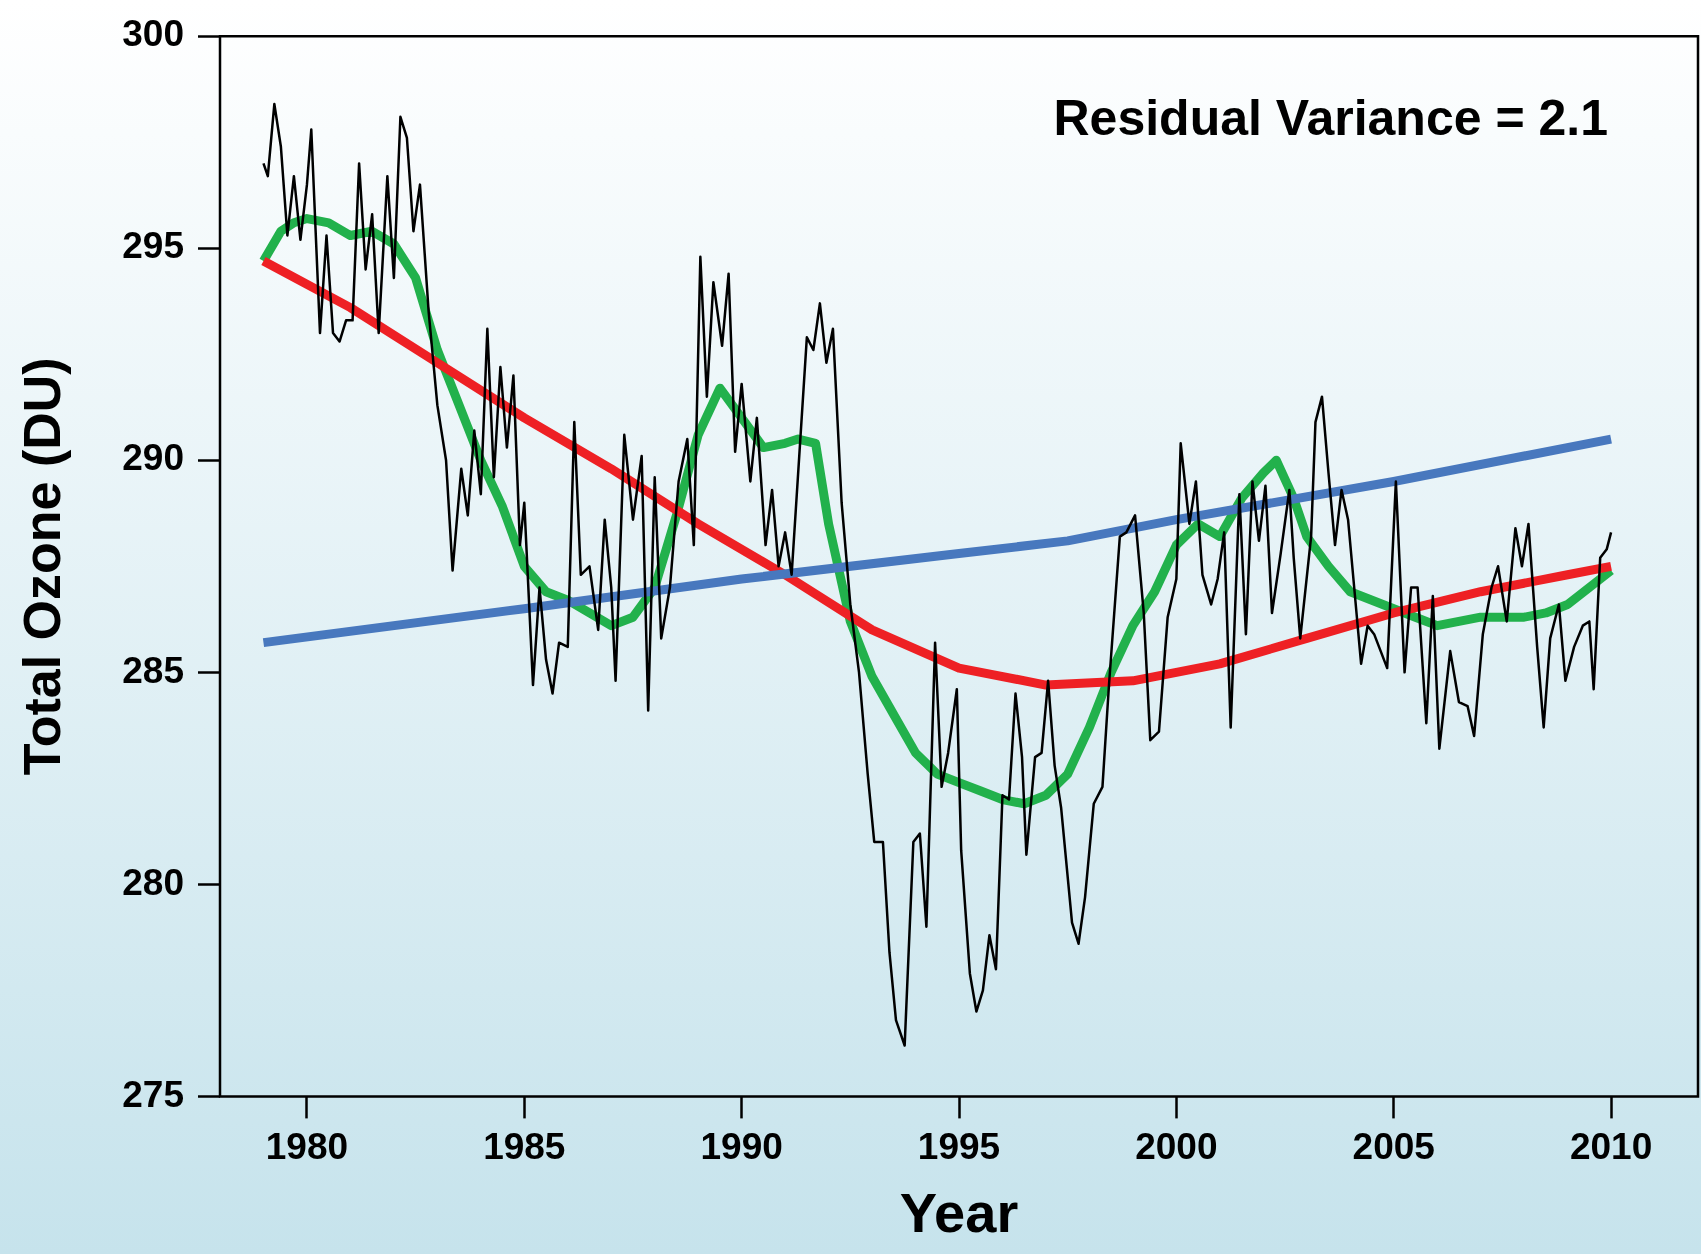 This screenshot has width=1701, height=1254. What do you see at coordinates (1330, 117) in the screenshot?
I see `annotation: Residual Variance = 2.1` at bounding box center [1330, 117].